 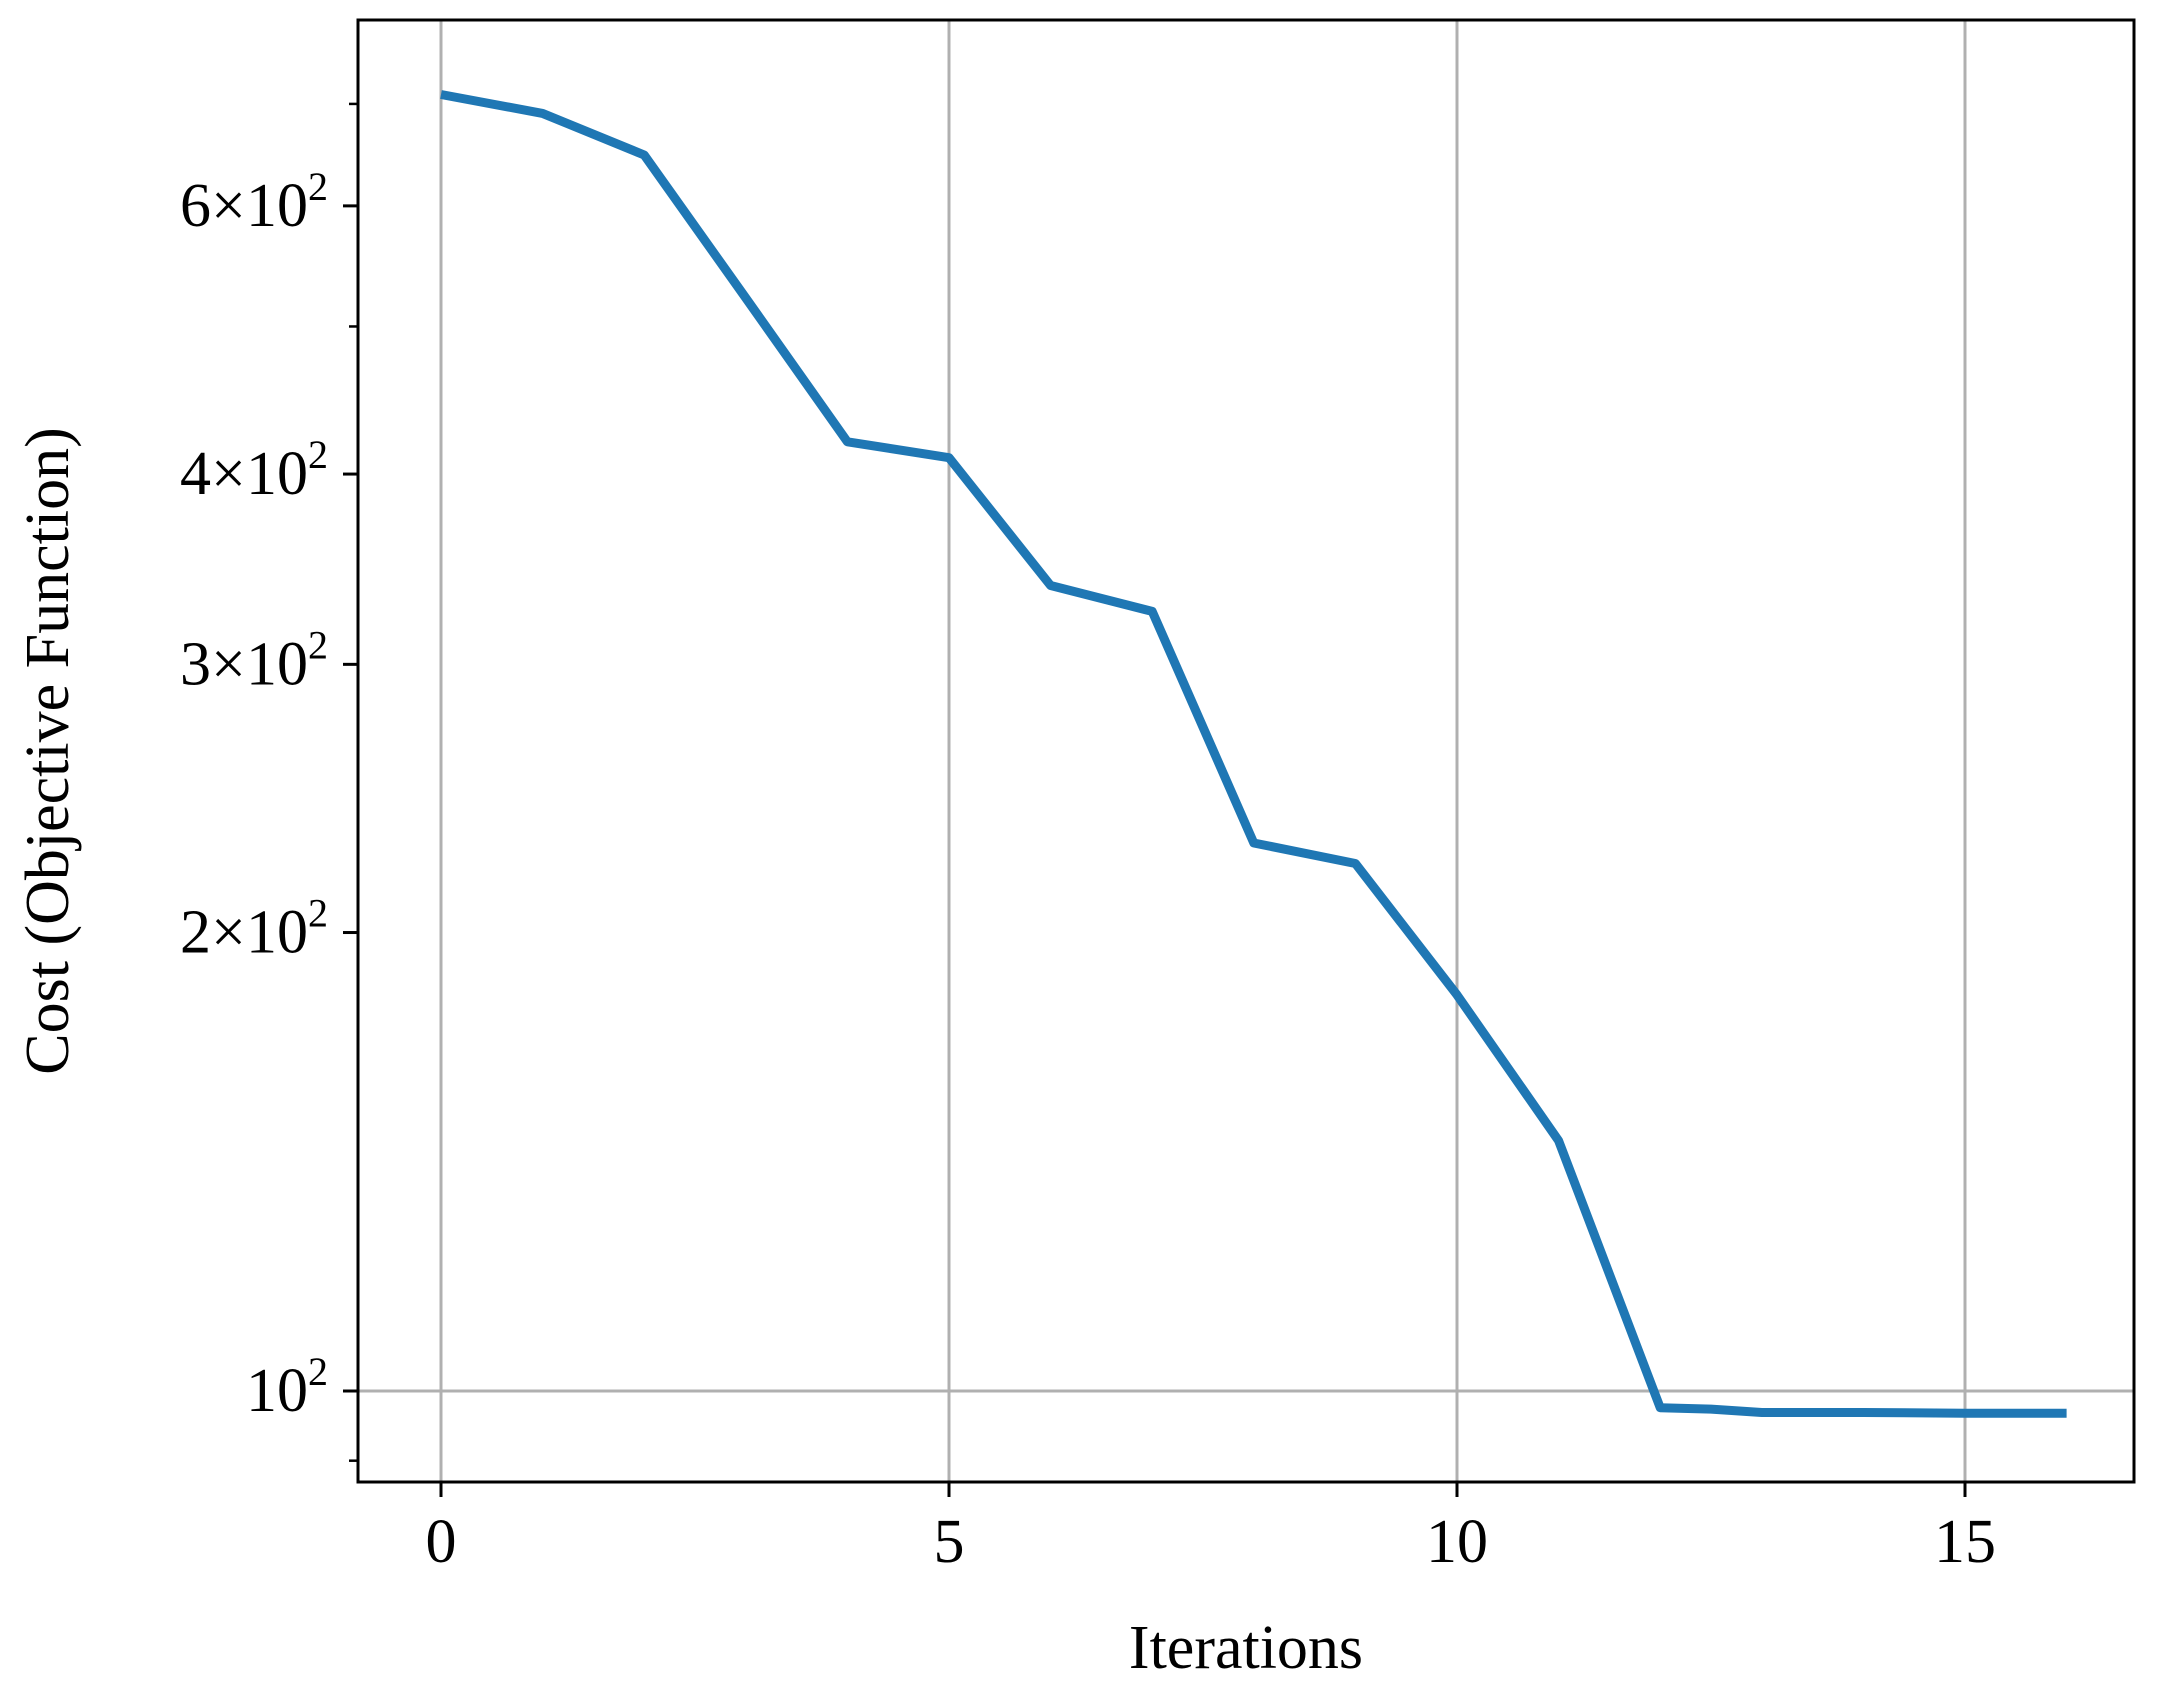 What do you see at coordinates (48, 750) in the screenshot?
I see `y-axis-label: Cost (Objective Function)` at bounding box center [48, 750].